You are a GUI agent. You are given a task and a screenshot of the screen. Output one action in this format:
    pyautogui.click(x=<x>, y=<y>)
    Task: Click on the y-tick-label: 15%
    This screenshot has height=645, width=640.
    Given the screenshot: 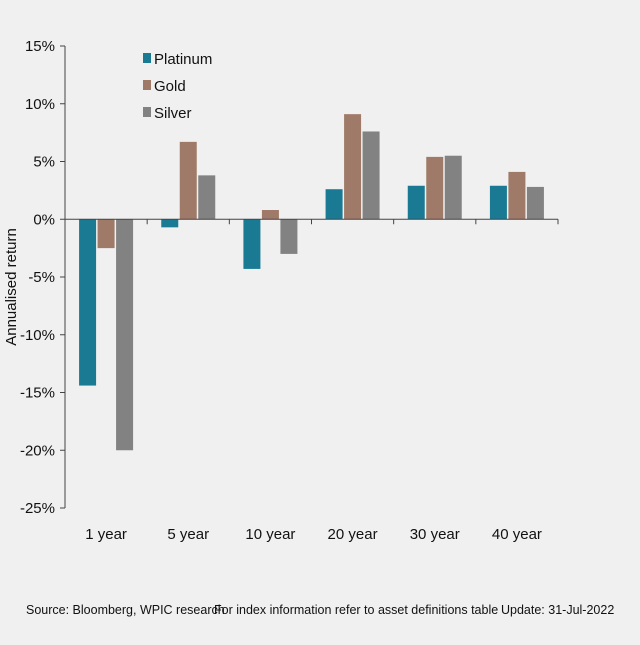 What is the action you would take?
    pyautogui.click(x=40, y=46)
    